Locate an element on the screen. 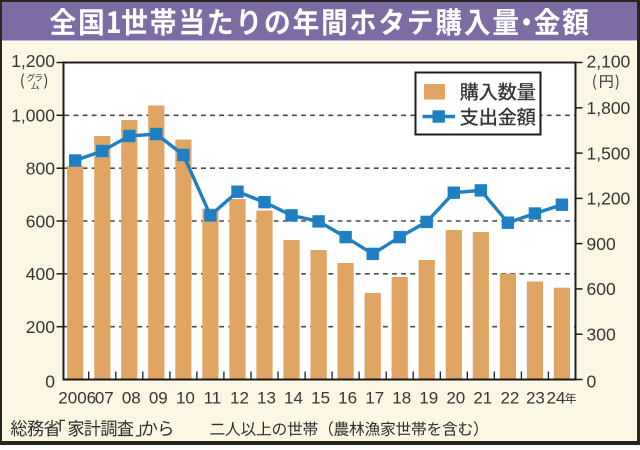 Image resolution: width=640 pixels, height=450 pixels. svg-text: 2,100 is located at coordinates (609, 61).